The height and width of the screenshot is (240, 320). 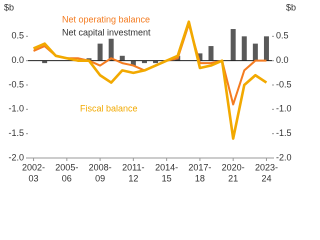 What do you see at coordinates (16, 84) in the screenshot?
I see `y-tick-label: -0.5` at bounding box center [16, 84].